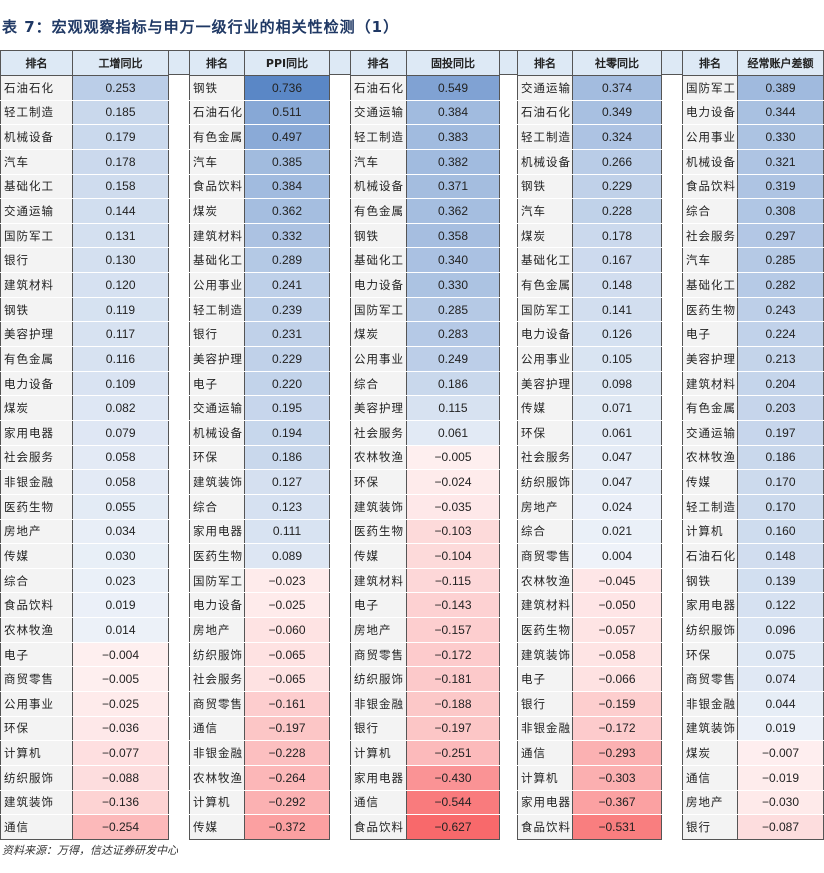 This screenshot has width=824, height=873. I want to click on table-row: 纺织服饰 0.096, so click(753, 630).